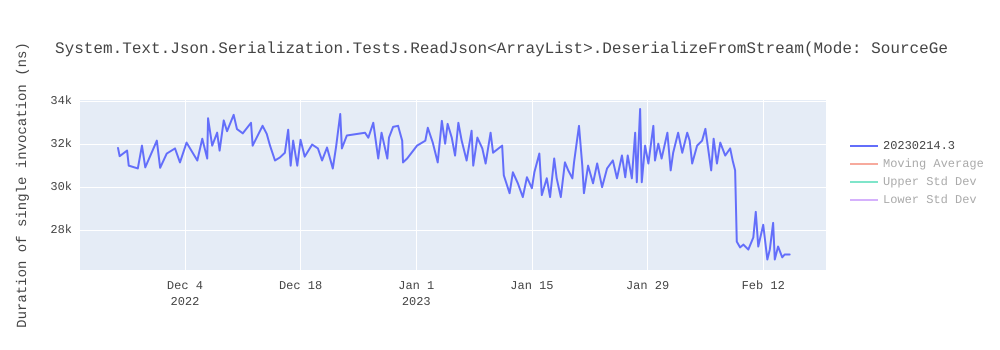  What do you see at coordinates (300, 286) in the screenshot?
I see `x-tick-label: Dec 18` at bounding box center [300, 286].